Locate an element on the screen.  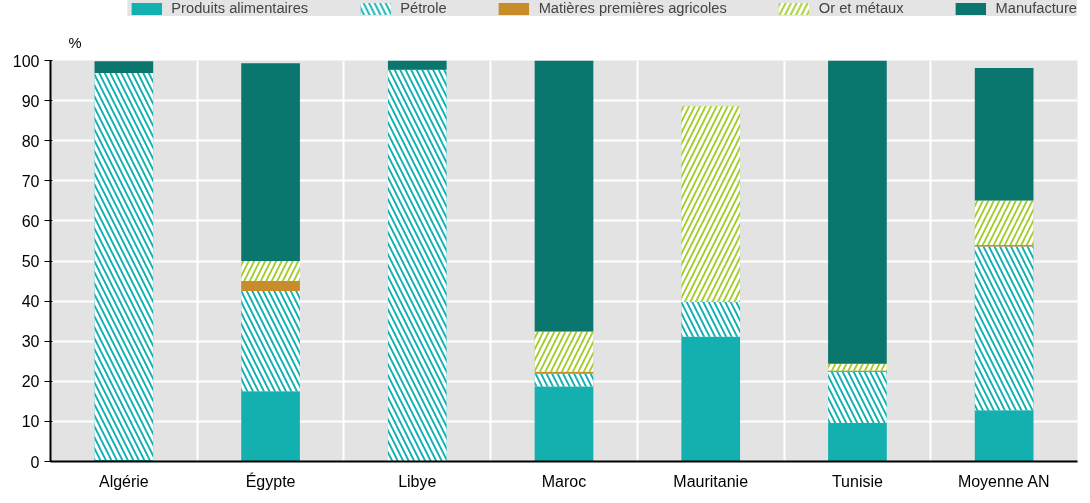
x-tick-label: Moyenne AN is located at coordinates (1003, 481).